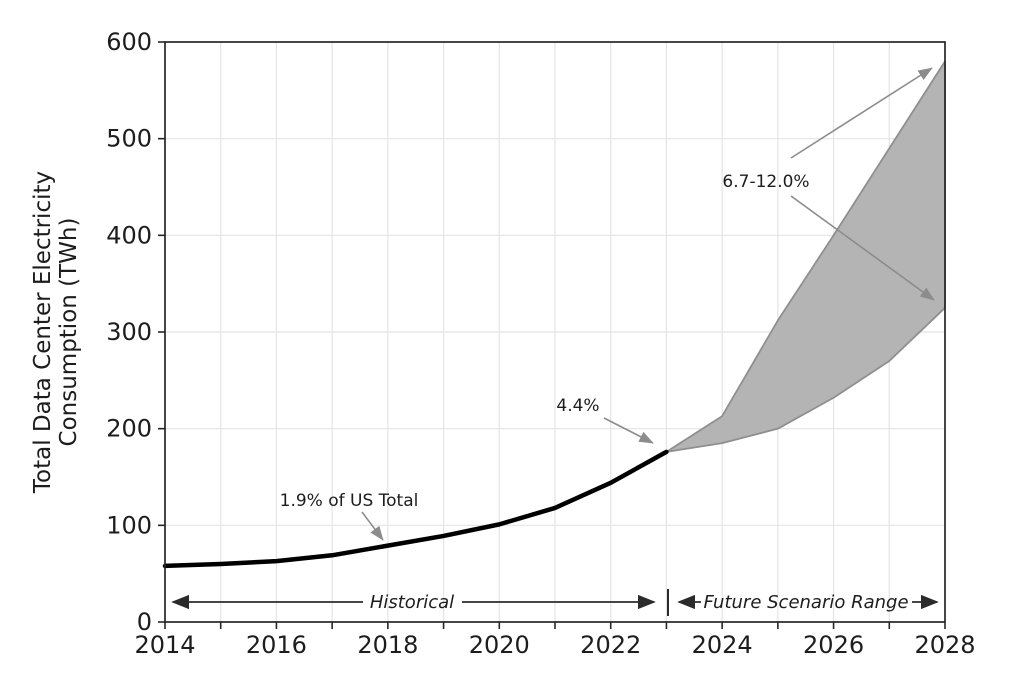  I want to click on x-tick-label: 2024, so click(722, 645).